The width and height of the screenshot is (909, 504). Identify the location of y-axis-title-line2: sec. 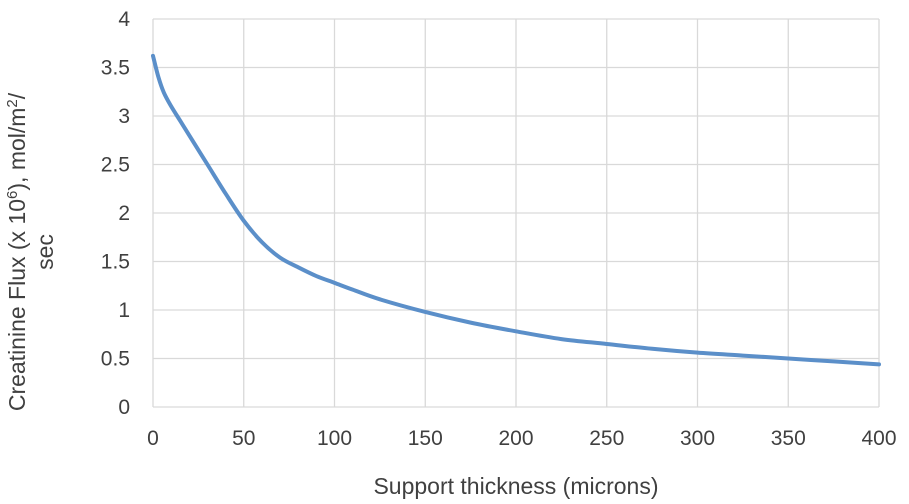
(45, 252).